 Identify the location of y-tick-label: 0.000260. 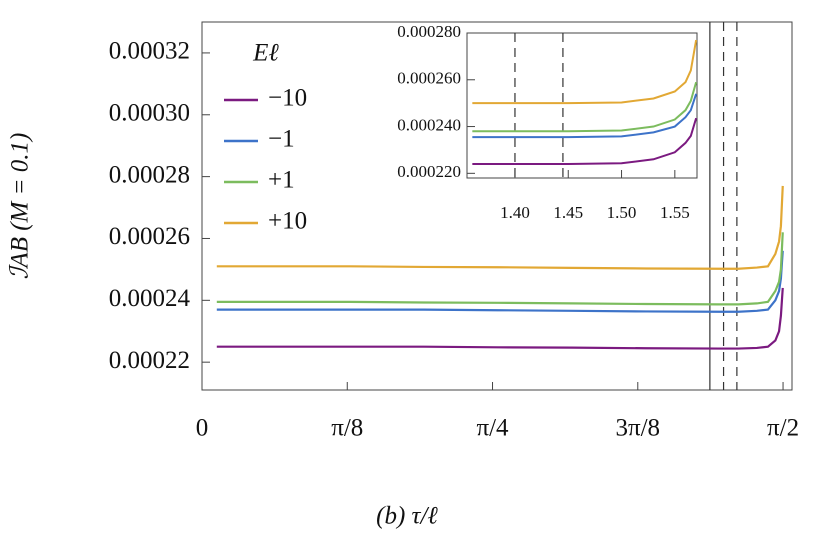
(429, 78).